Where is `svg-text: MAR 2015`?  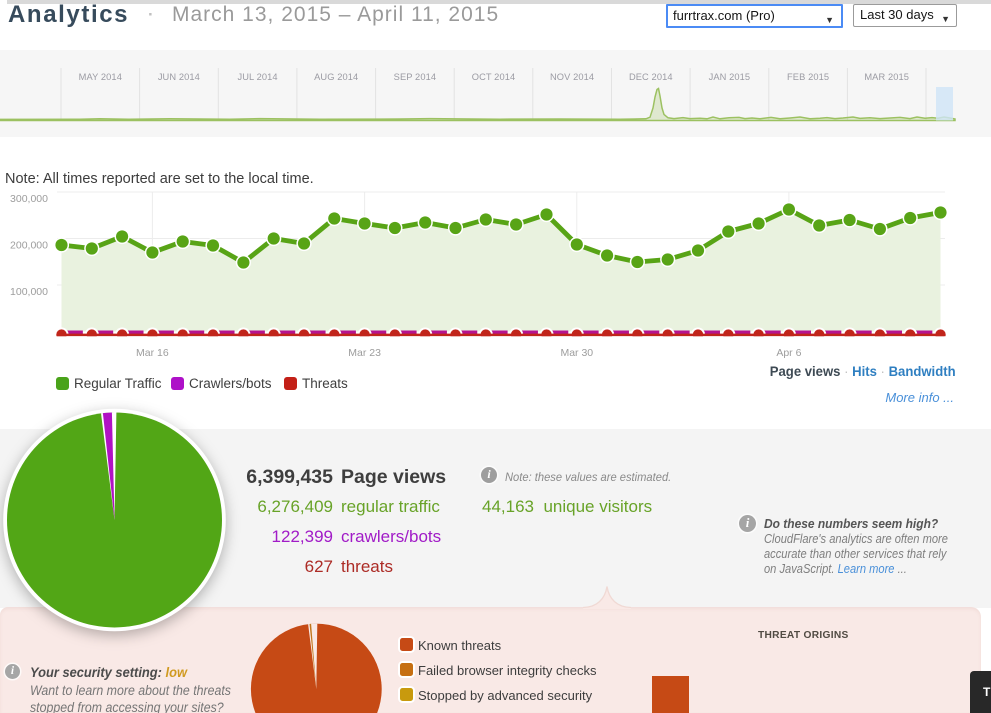 svg-text: MAR 2015 is located at coordinates (886, 77).